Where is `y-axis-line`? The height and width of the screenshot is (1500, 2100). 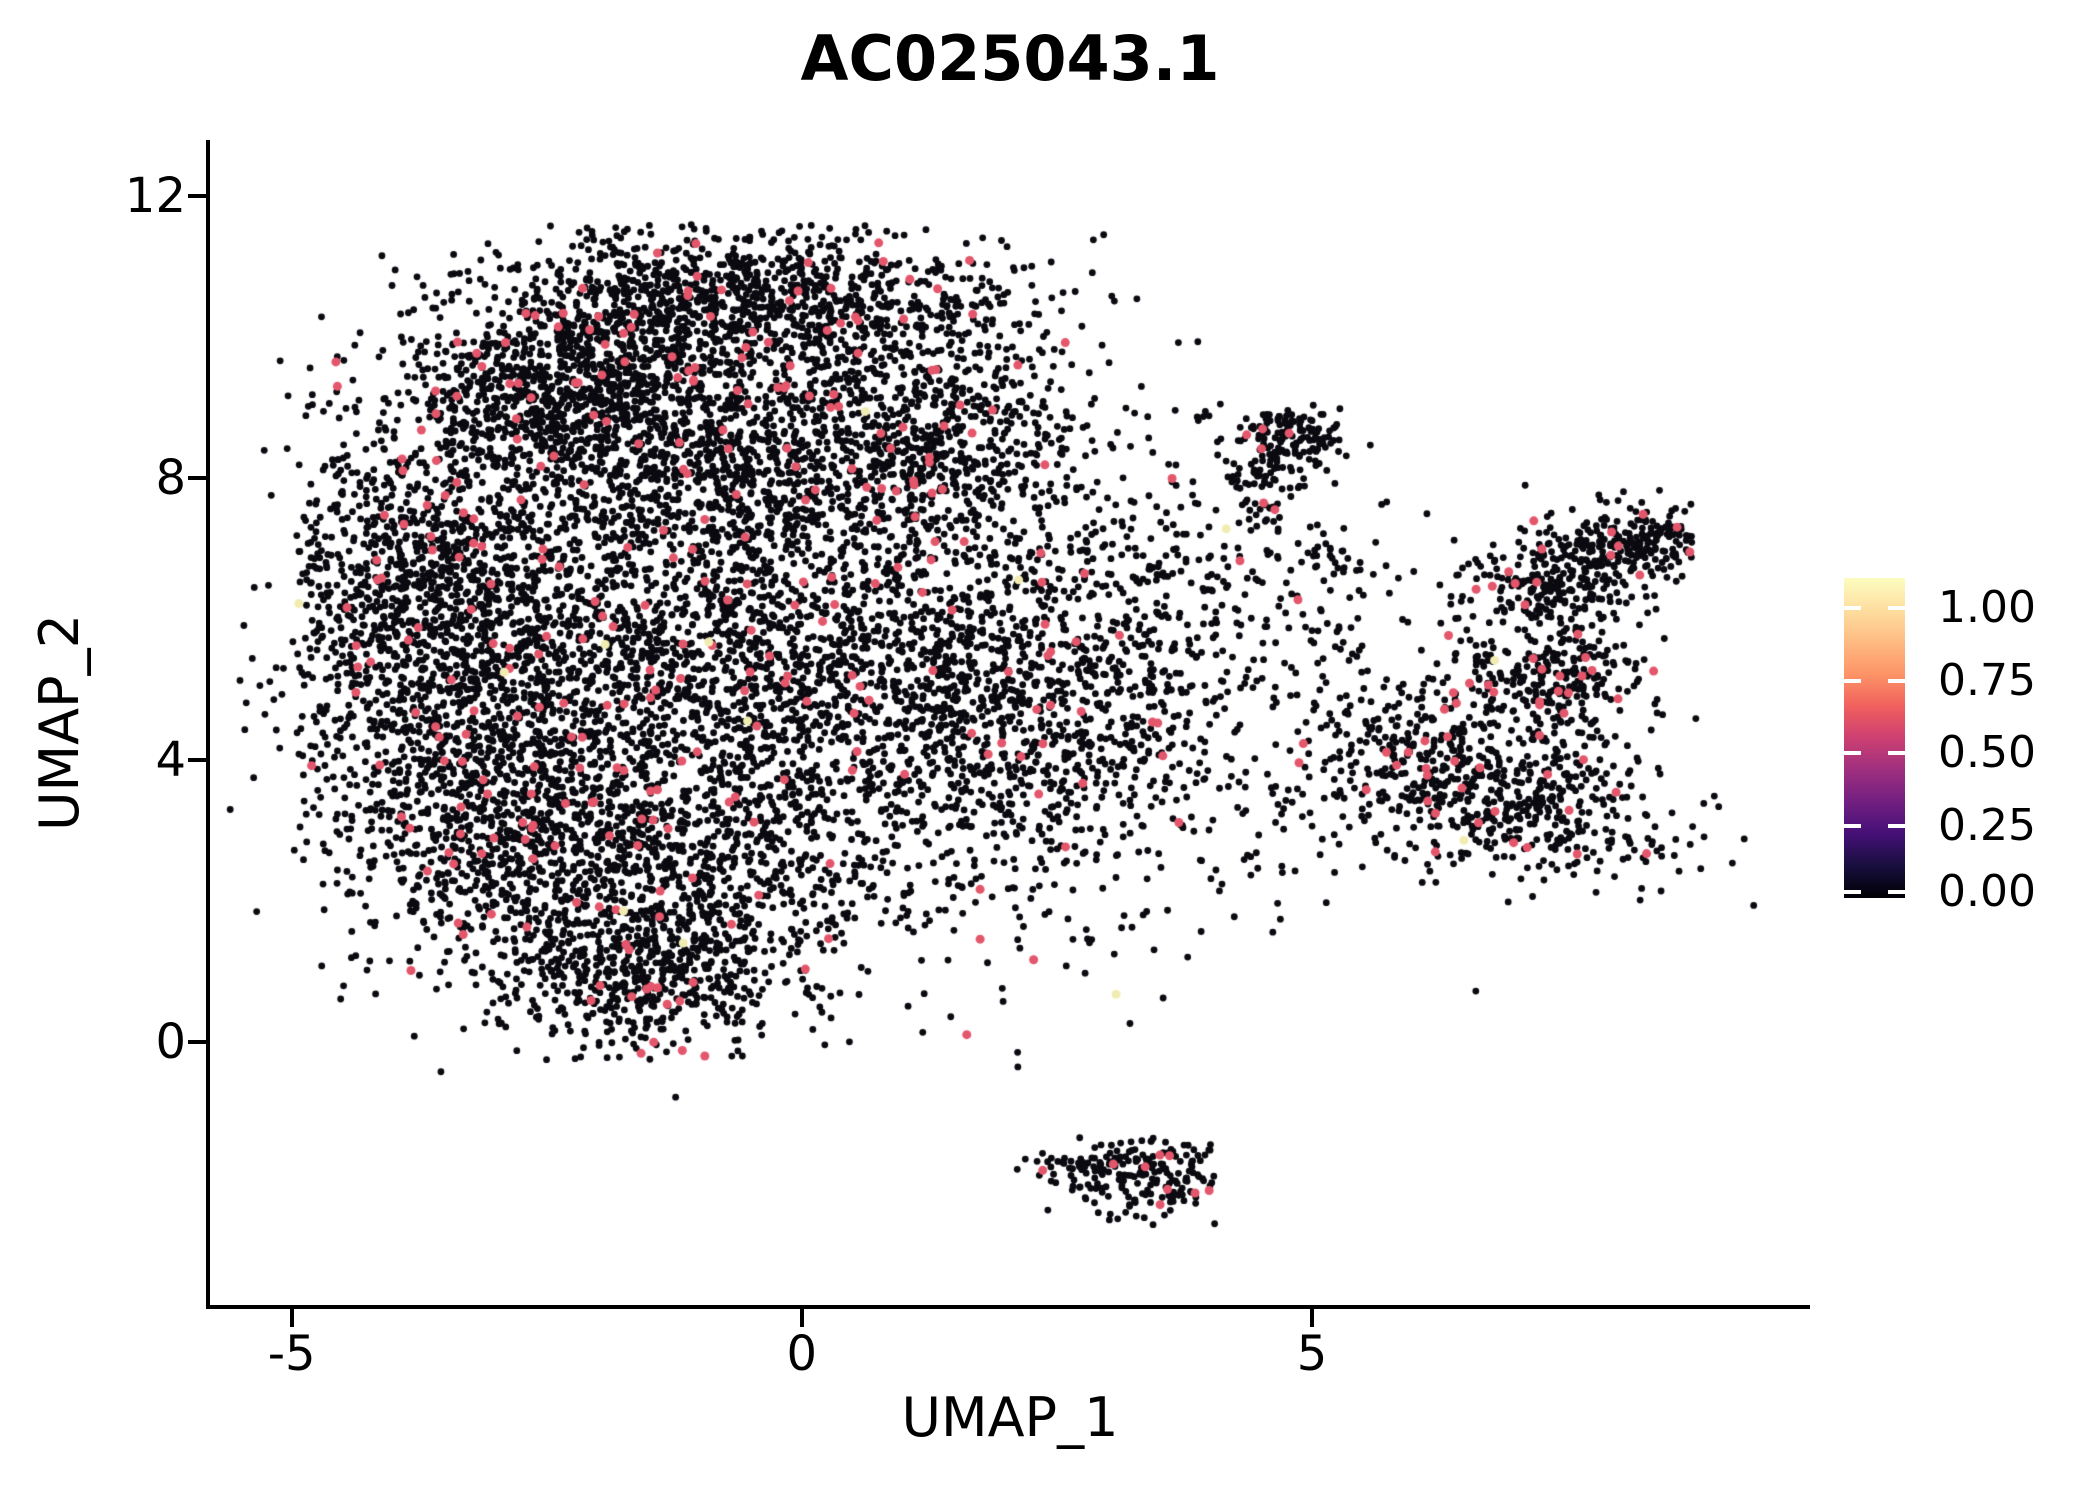 y-axis-line is located at coordinates (208, 724).